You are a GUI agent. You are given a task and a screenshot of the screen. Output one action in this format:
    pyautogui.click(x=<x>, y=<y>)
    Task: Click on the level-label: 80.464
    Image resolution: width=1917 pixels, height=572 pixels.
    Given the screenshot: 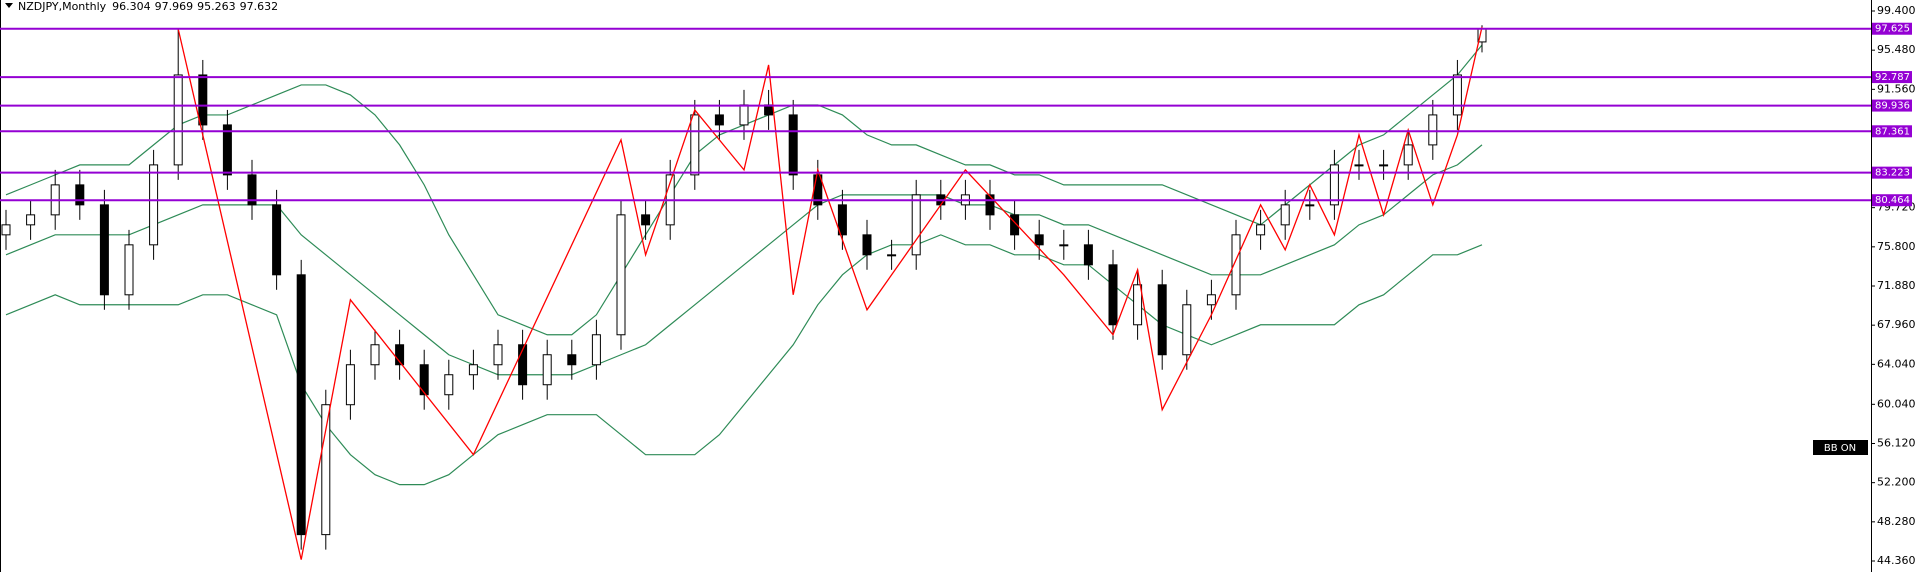 What is the action you would take?
    pyautogui.click(x=1892, y=200)
    